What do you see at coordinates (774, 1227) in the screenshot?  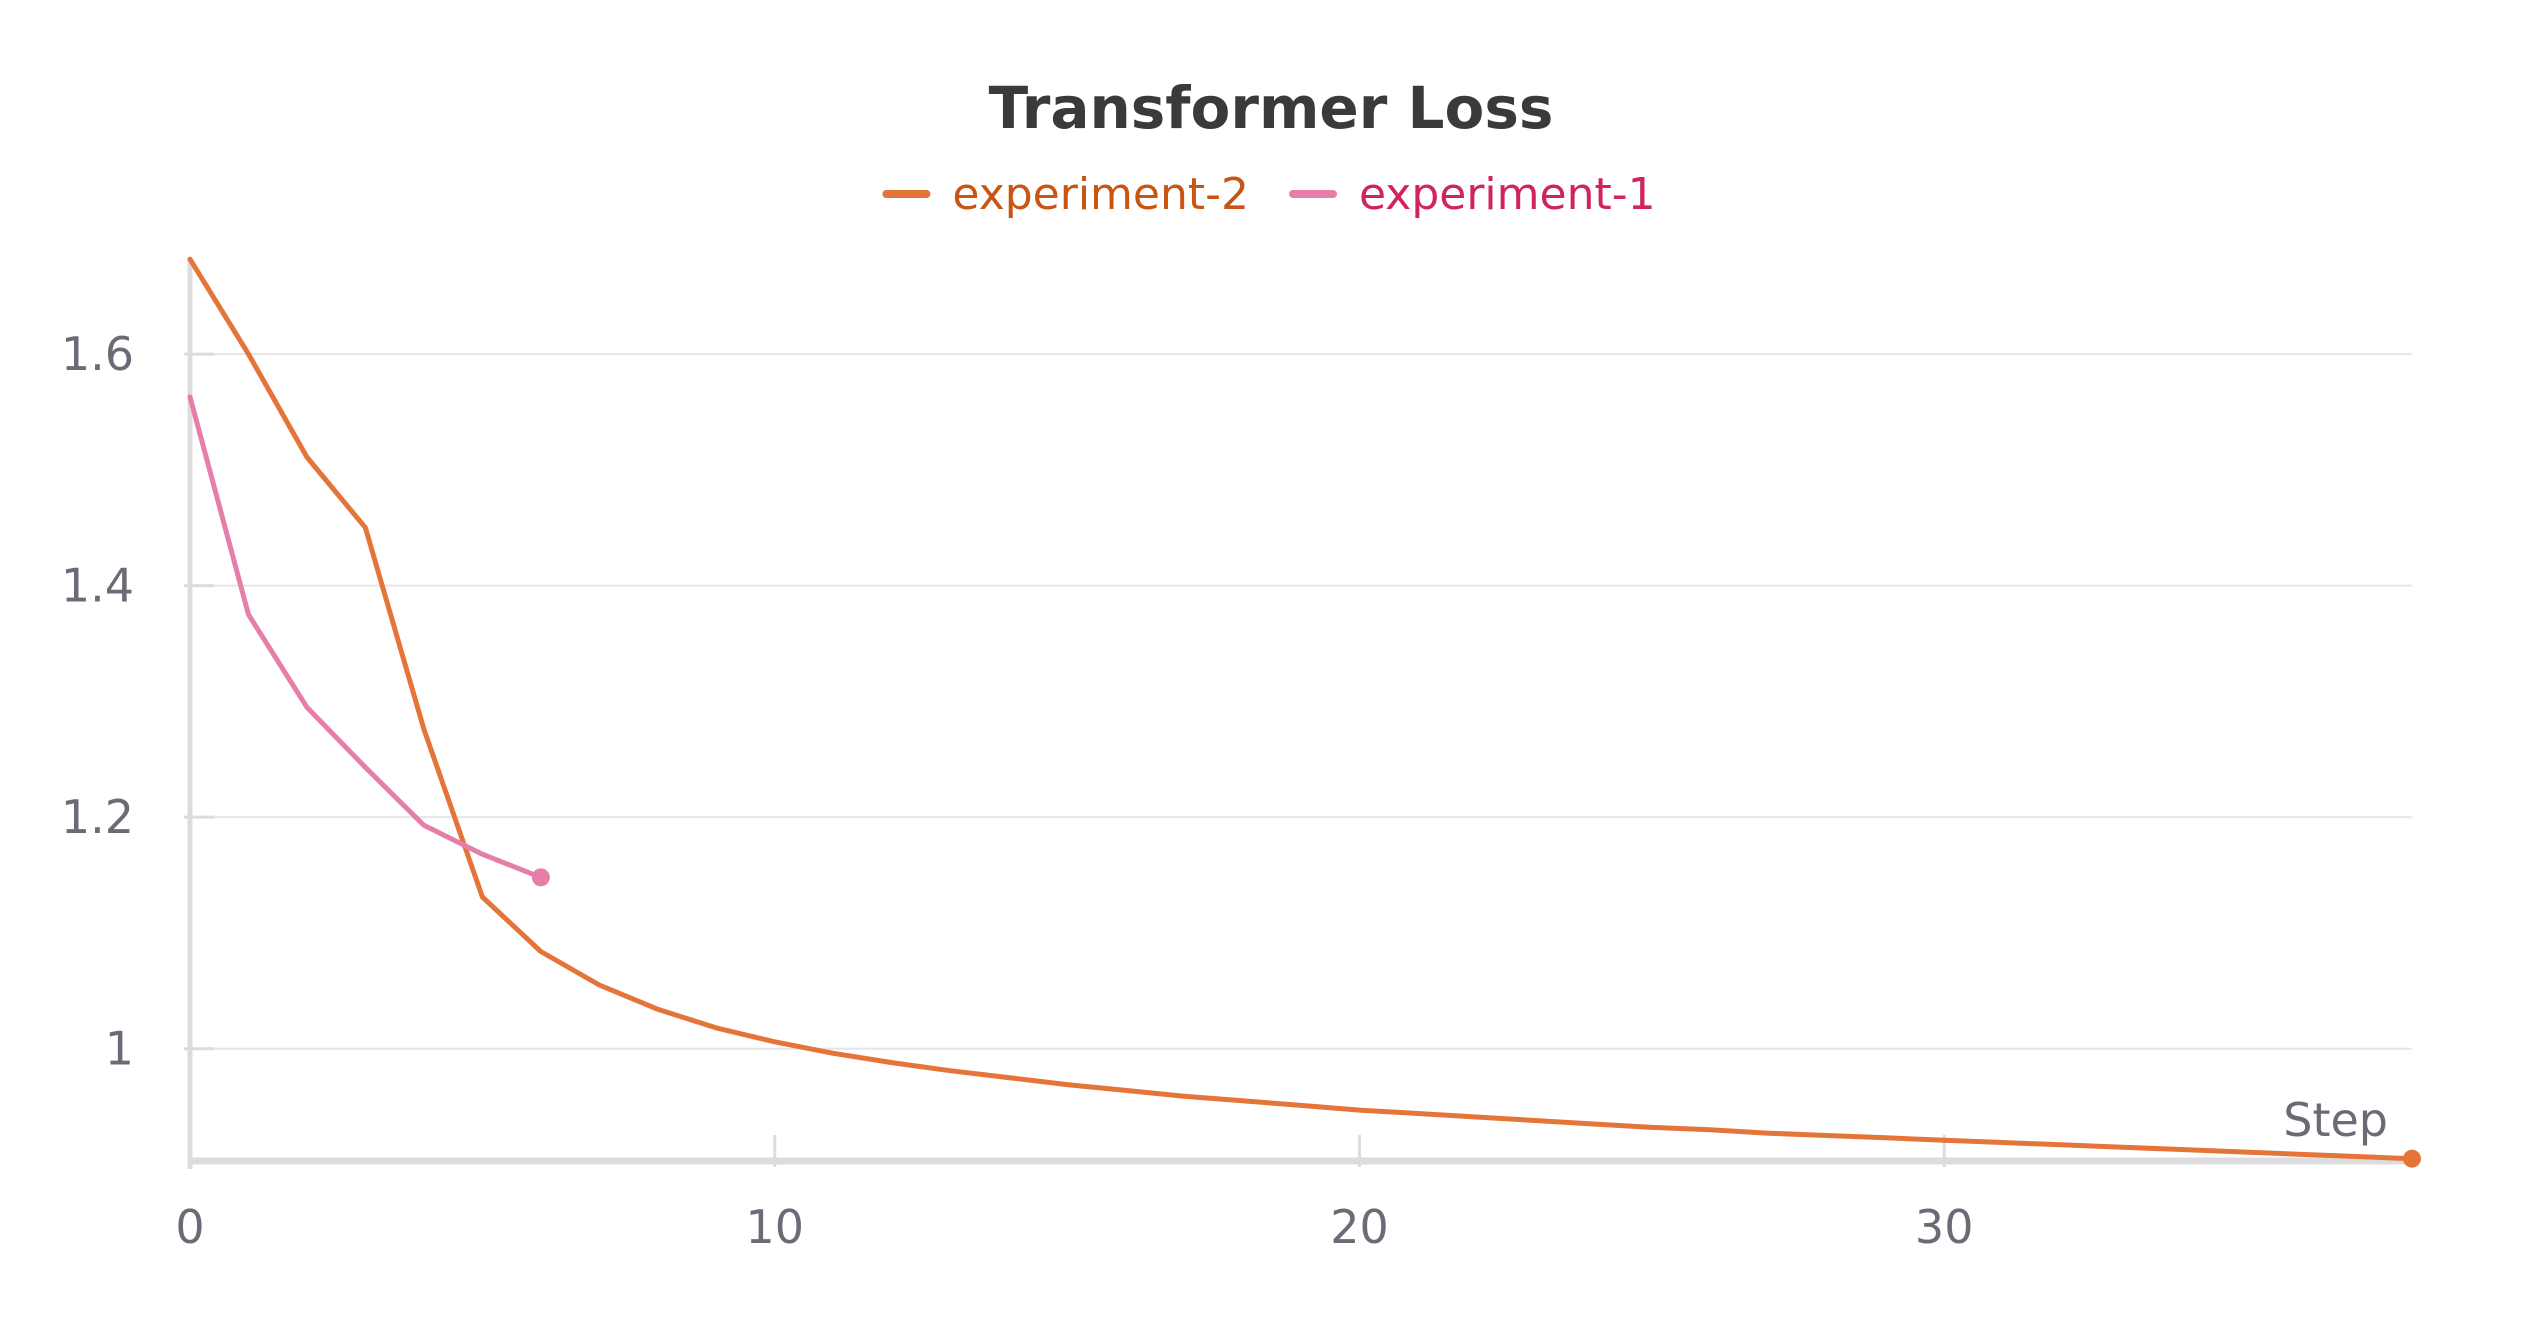 I see `x-tick-label: 10` at bounding box center [774, 1227].